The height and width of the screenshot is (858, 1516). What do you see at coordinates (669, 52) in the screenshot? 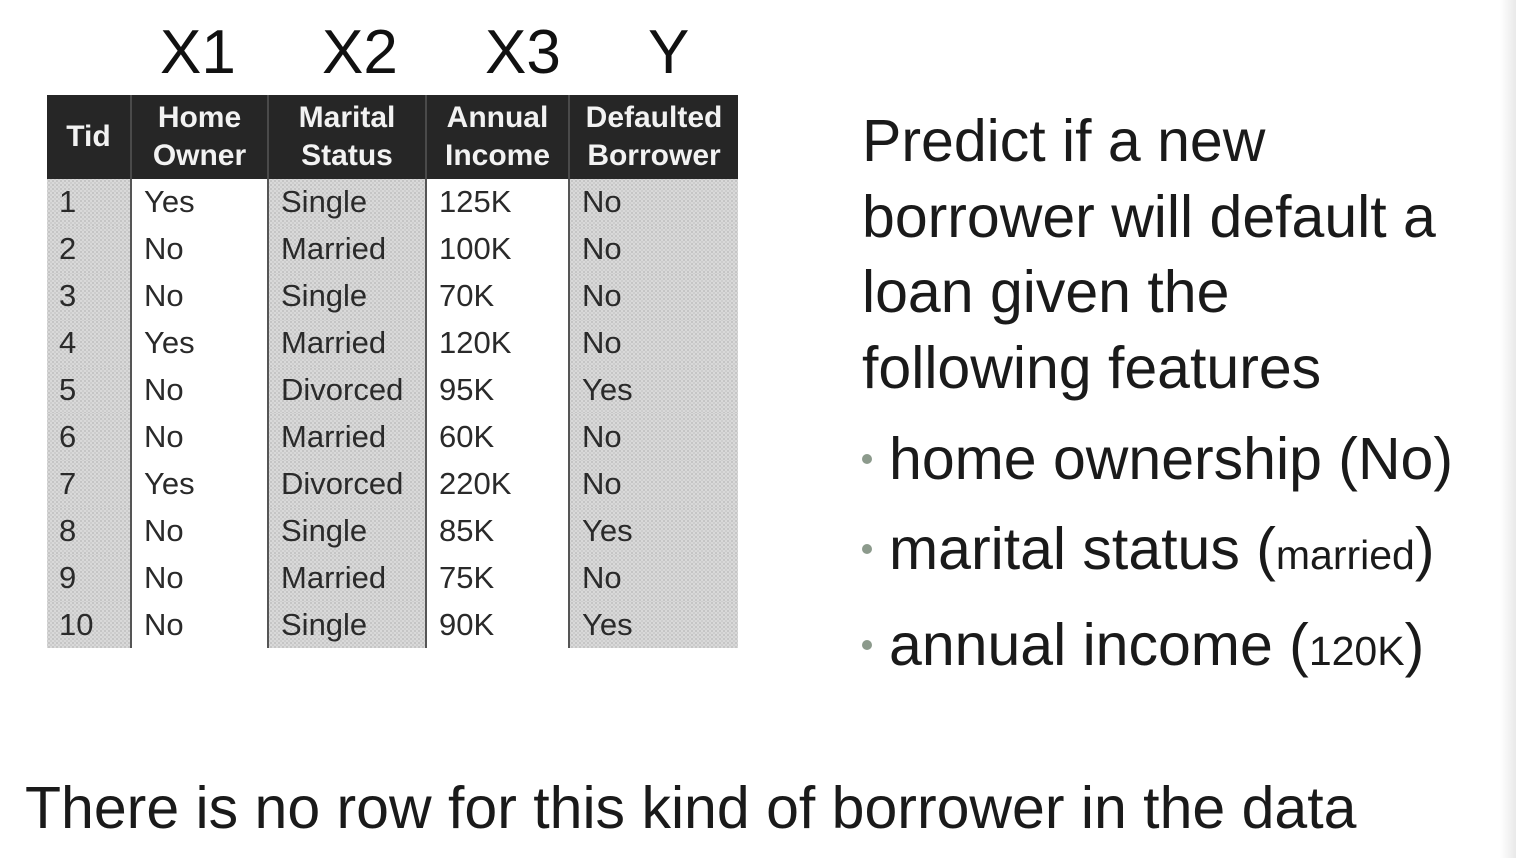
I see `variable-label-y: Y` at bounding box center [669, 52].